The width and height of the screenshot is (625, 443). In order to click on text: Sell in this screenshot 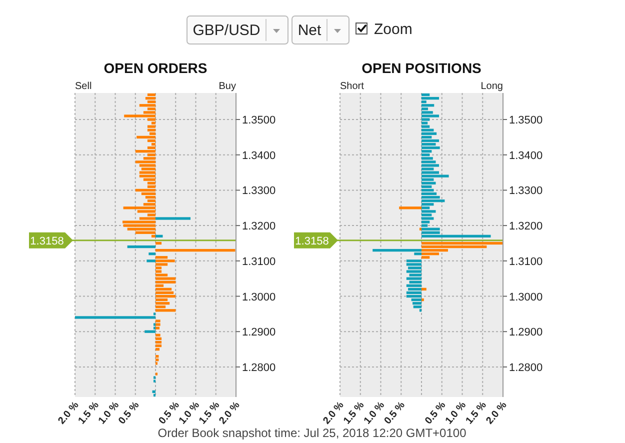, I will do `click(83, 86)`.